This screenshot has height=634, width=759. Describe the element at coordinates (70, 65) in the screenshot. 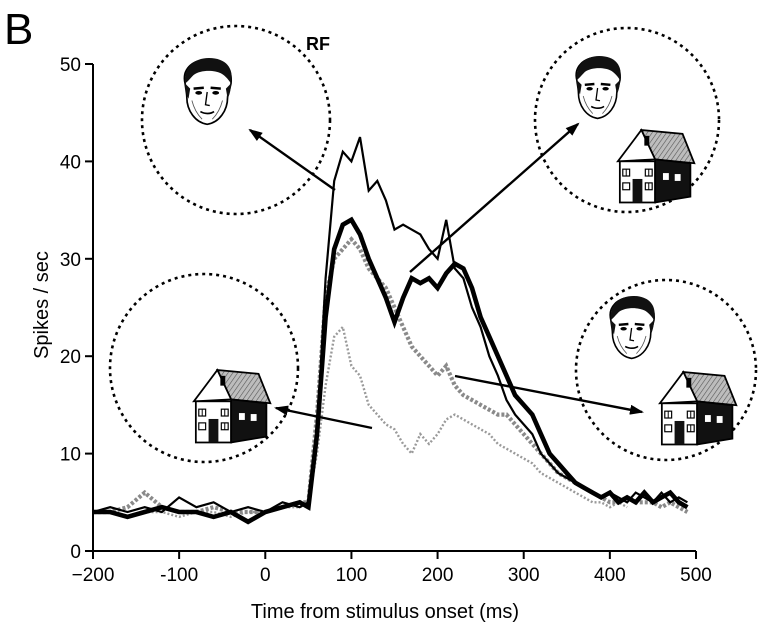

I see `y-tick-label: 50` at that location.